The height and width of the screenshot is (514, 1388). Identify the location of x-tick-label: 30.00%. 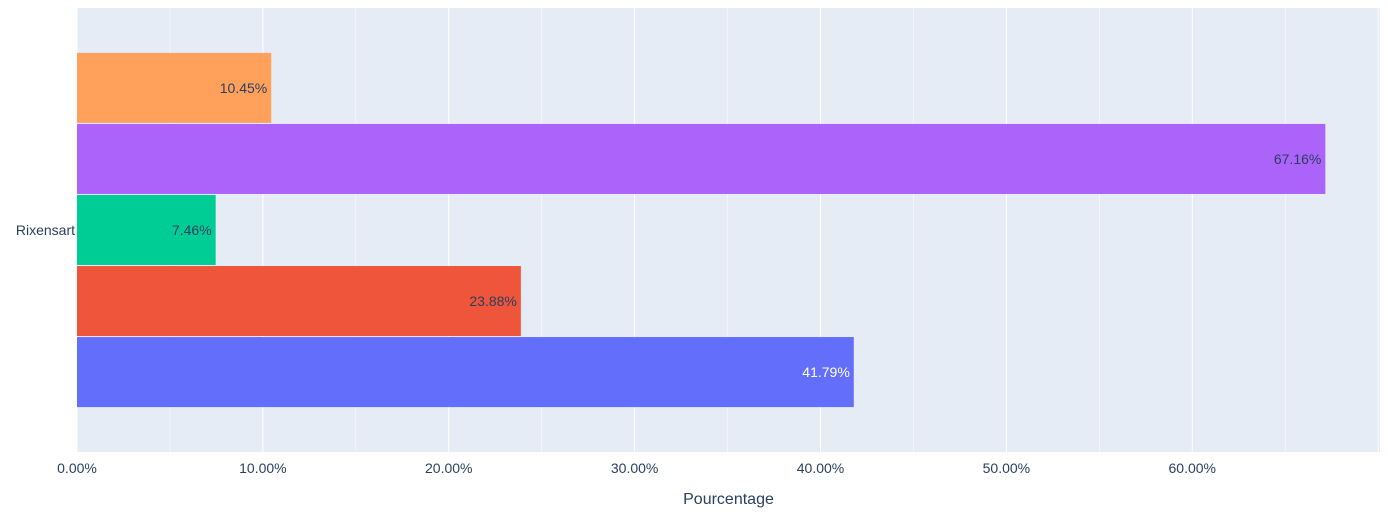
(634, 468).